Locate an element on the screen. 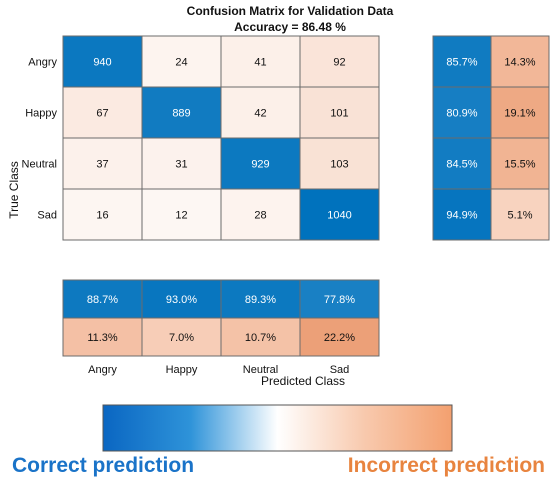  column-tick-label: Neutral is located at coordinates (260, 370).